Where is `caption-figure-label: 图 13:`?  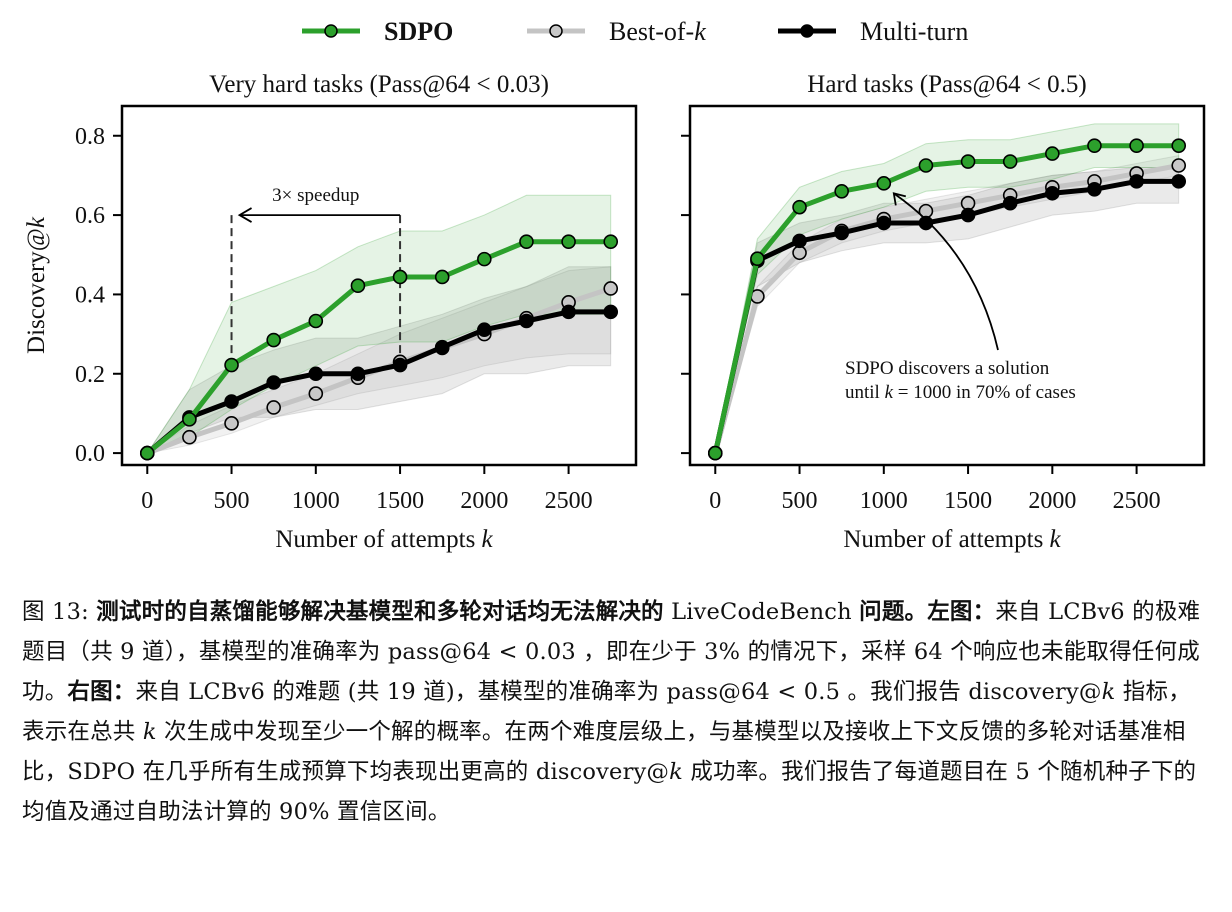
caption-figure-label: 图 13: is located at coordinates (59, 612).